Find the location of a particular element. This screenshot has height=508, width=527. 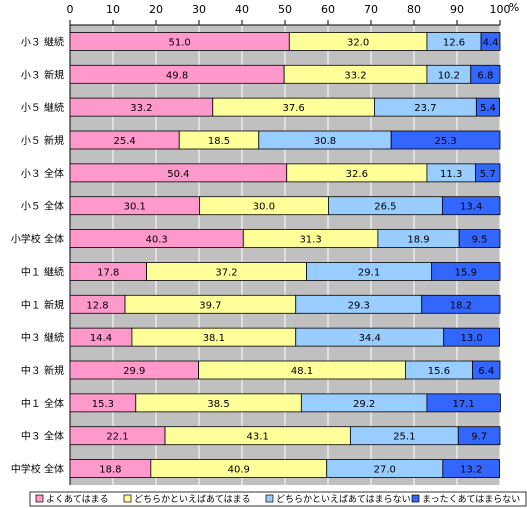

x-tick-label: 70 is located at coordinates (371, 9).